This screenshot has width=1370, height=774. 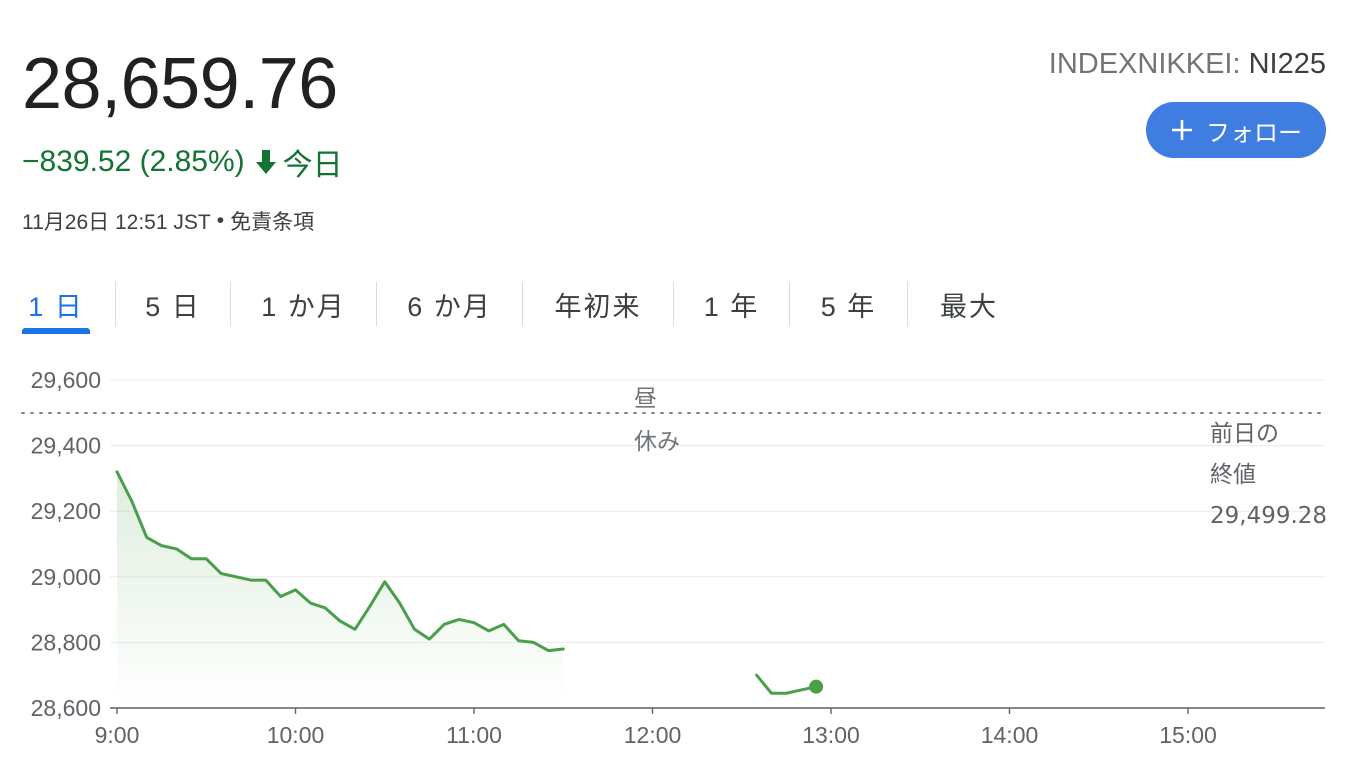 What do you see at coordinates (731, 306) in the screenshot?
I see `tab-1y: 1 年` at bounding box center [731, 306].